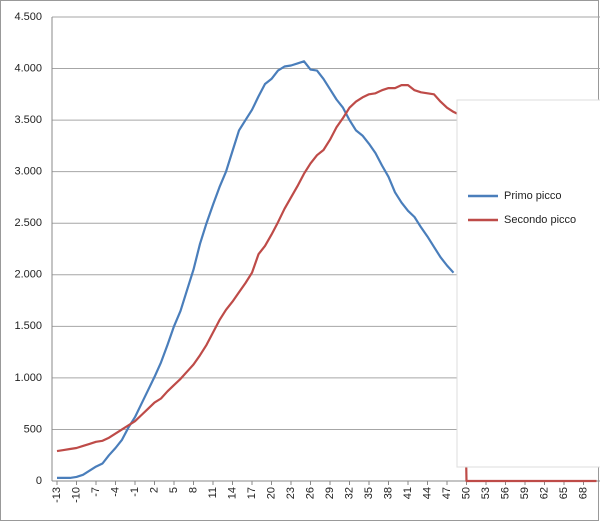  What do you see at coordinates (564, 493) in the screenshot?
I see `x-tick-label: 65` at bounding box center [564, 493].